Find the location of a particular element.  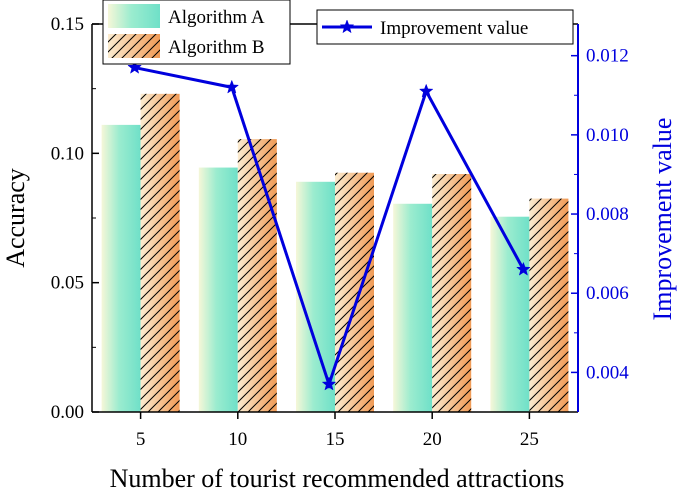

x-tick-label: 10 is located at coordinates (237, 439).